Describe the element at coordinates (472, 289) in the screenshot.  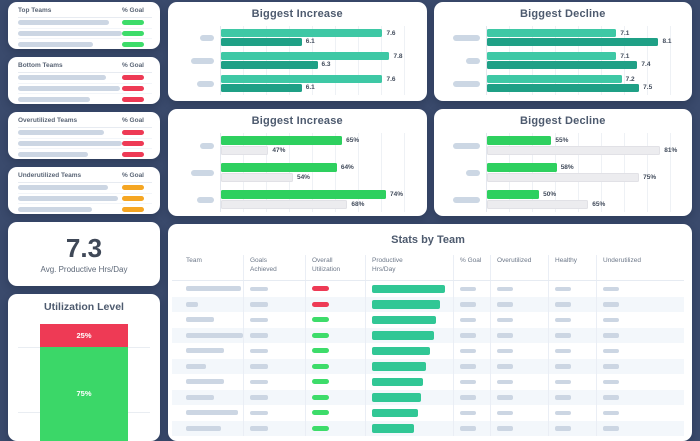
I see `goal-pct-cell` at that location.